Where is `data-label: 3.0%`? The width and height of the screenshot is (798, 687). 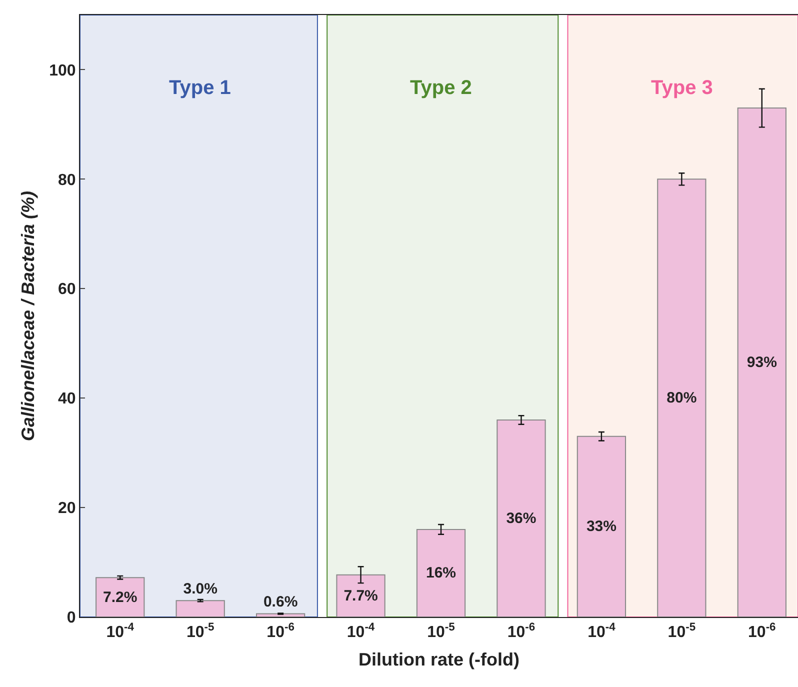 data-label: 3.0% is located at coordinates (200, 589).